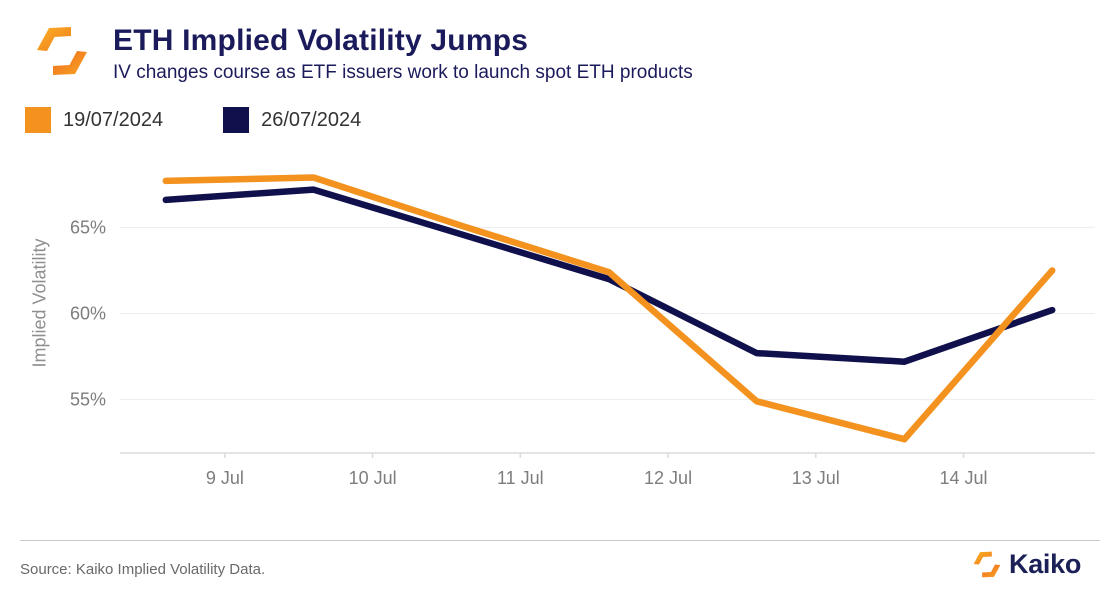  Describe the element at coordinates (88, 227) in the screenshot. I see `y-tick-label-65: 65%` at that location.